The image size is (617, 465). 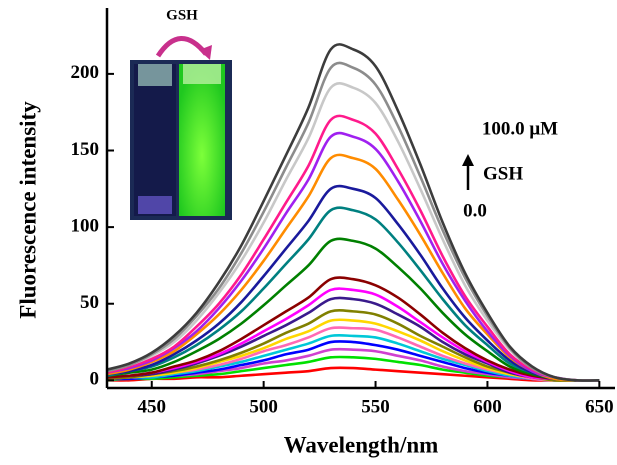 I want to click on y-tick-label: 200, so click(x=85, y=72).